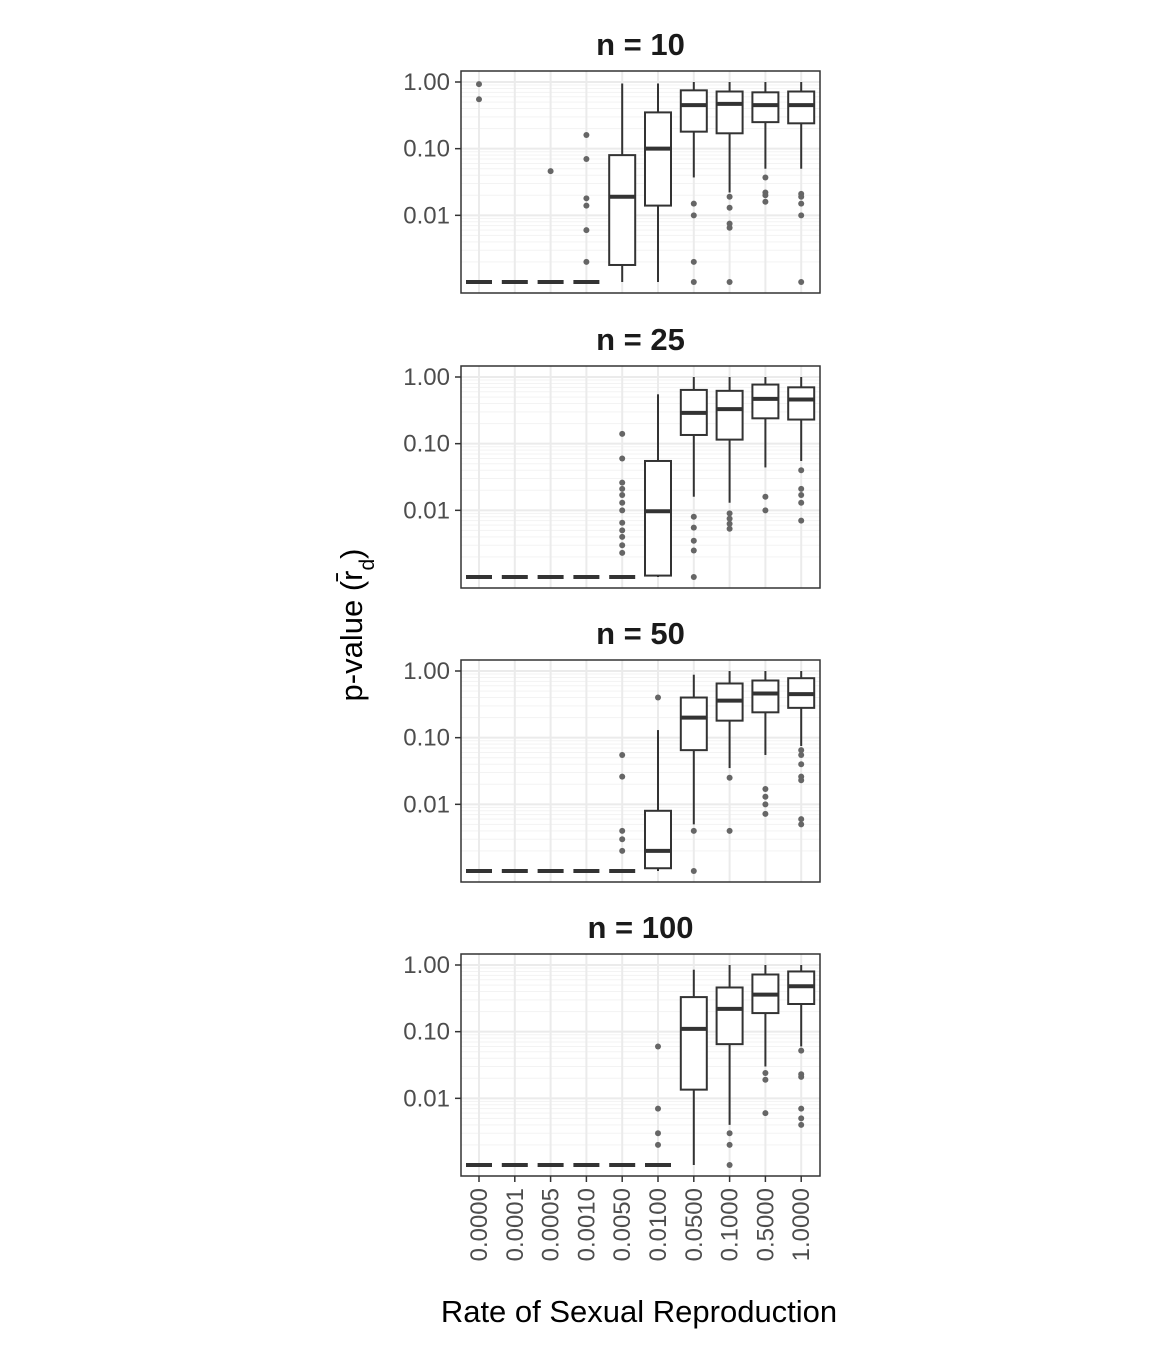  I want to click on panel-border, so click(640, 182).